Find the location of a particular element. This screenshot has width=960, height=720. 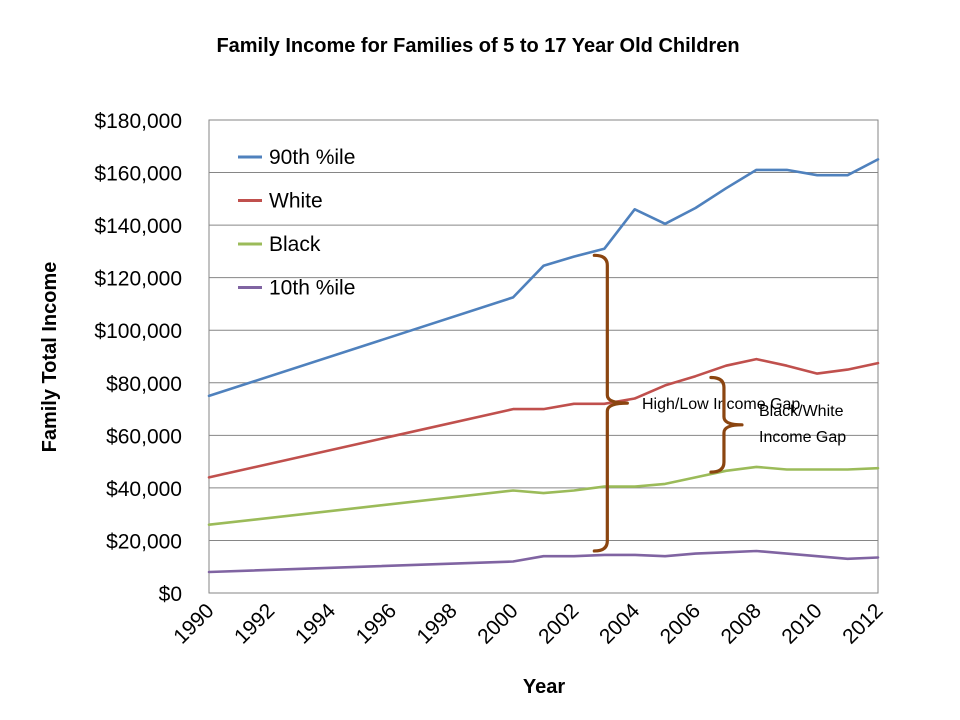

legend-label: White is located at coordinates (296, 201).